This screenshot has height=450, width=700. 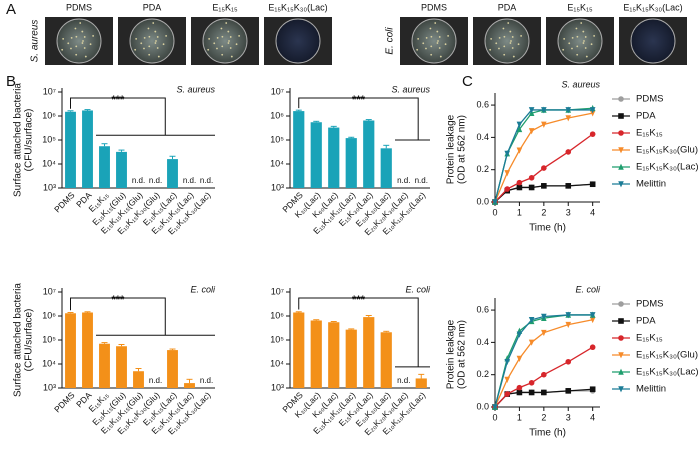 What do you see at coordinates (649, 338) in the screenshot?
I see `legend-label: E₁₅K₁₅` at bounding box center [649, 338].